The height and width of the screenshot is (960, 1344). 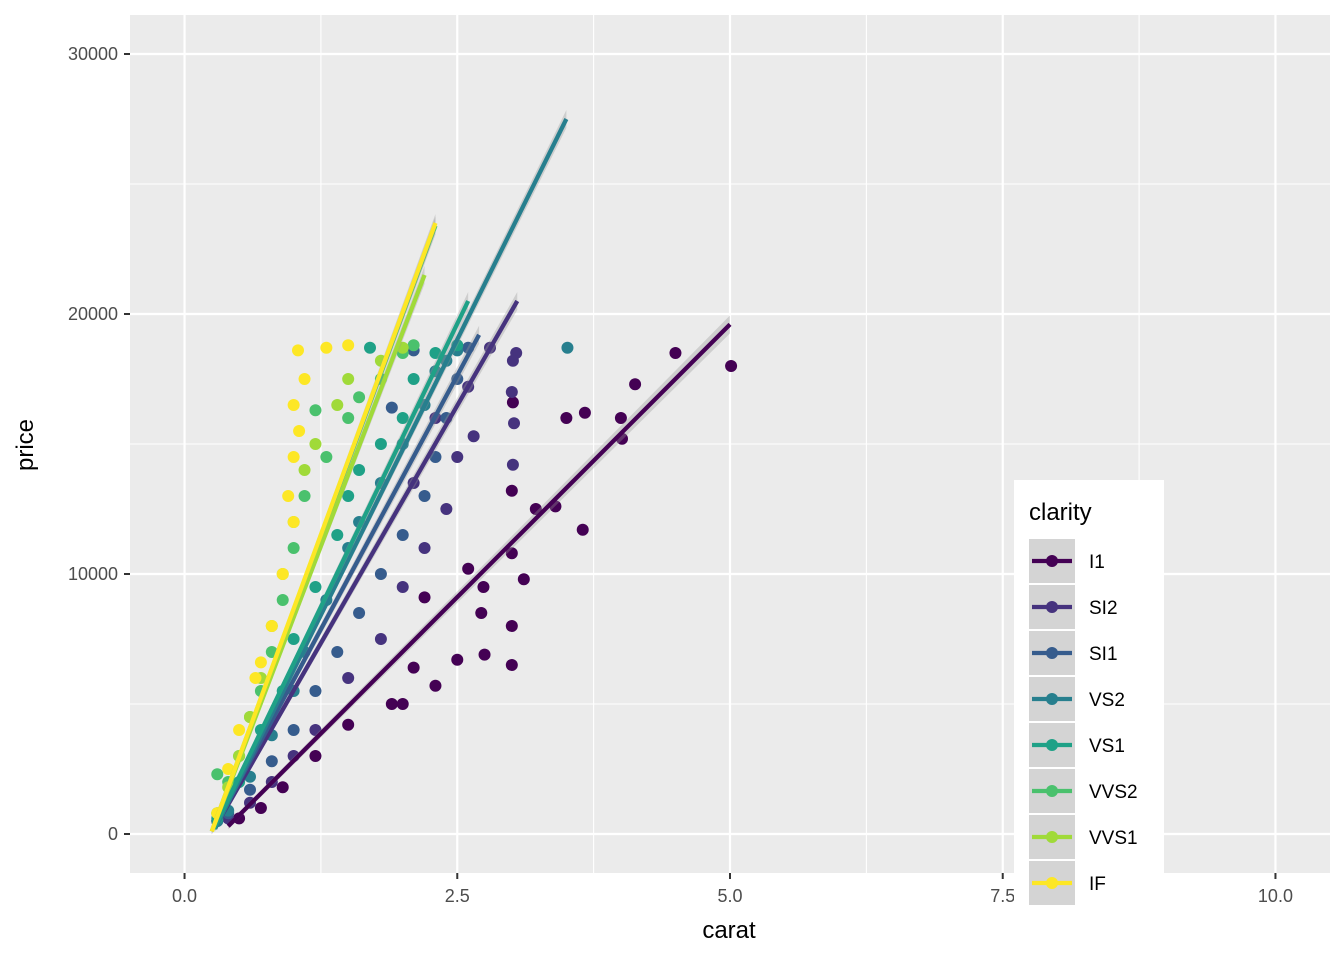 I want to click on legend-item-si2: SI2, so click(x=1073, y=607).